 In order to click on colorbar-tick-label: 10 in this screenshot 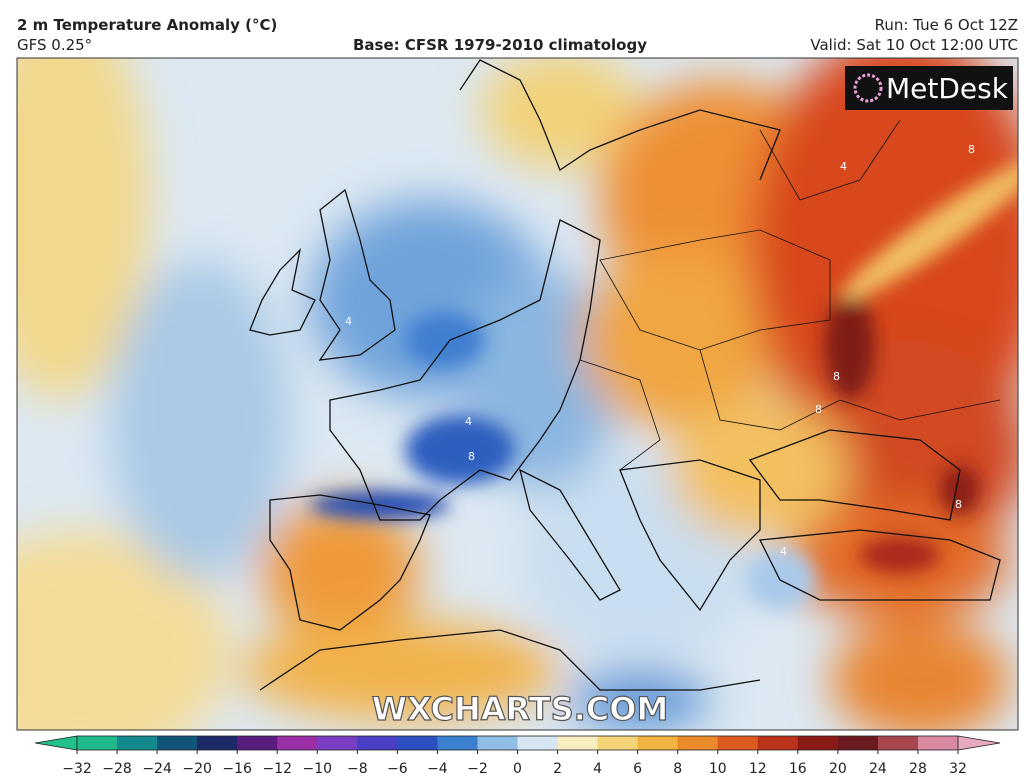, I will do `click(718, 769)`.